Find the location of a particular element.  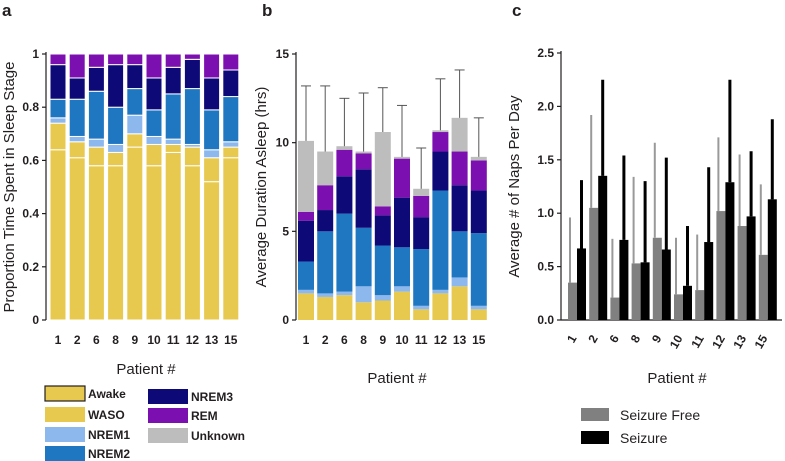

panel-b-bar-nrem2-p12 is located at coordinates (440, 240).